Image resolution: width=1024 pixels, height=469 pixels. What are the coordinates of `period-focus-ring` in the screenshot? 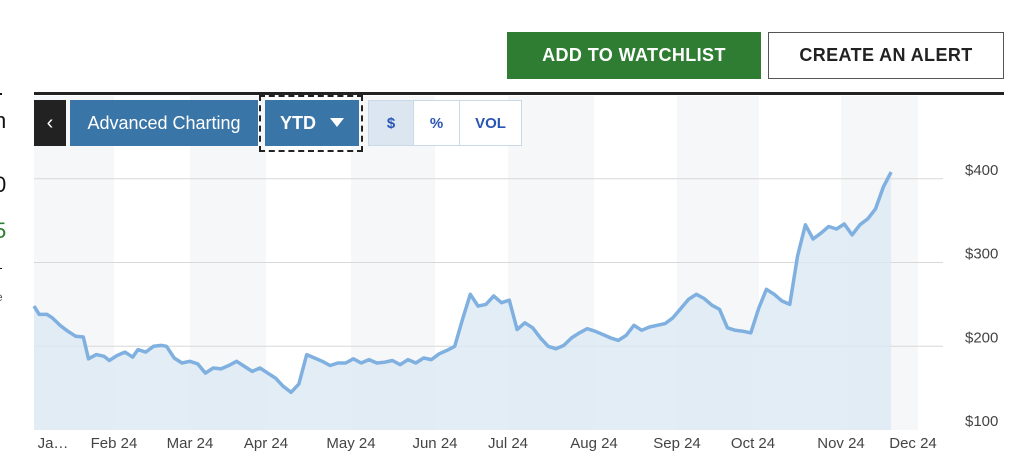 It's located at (311, 123).